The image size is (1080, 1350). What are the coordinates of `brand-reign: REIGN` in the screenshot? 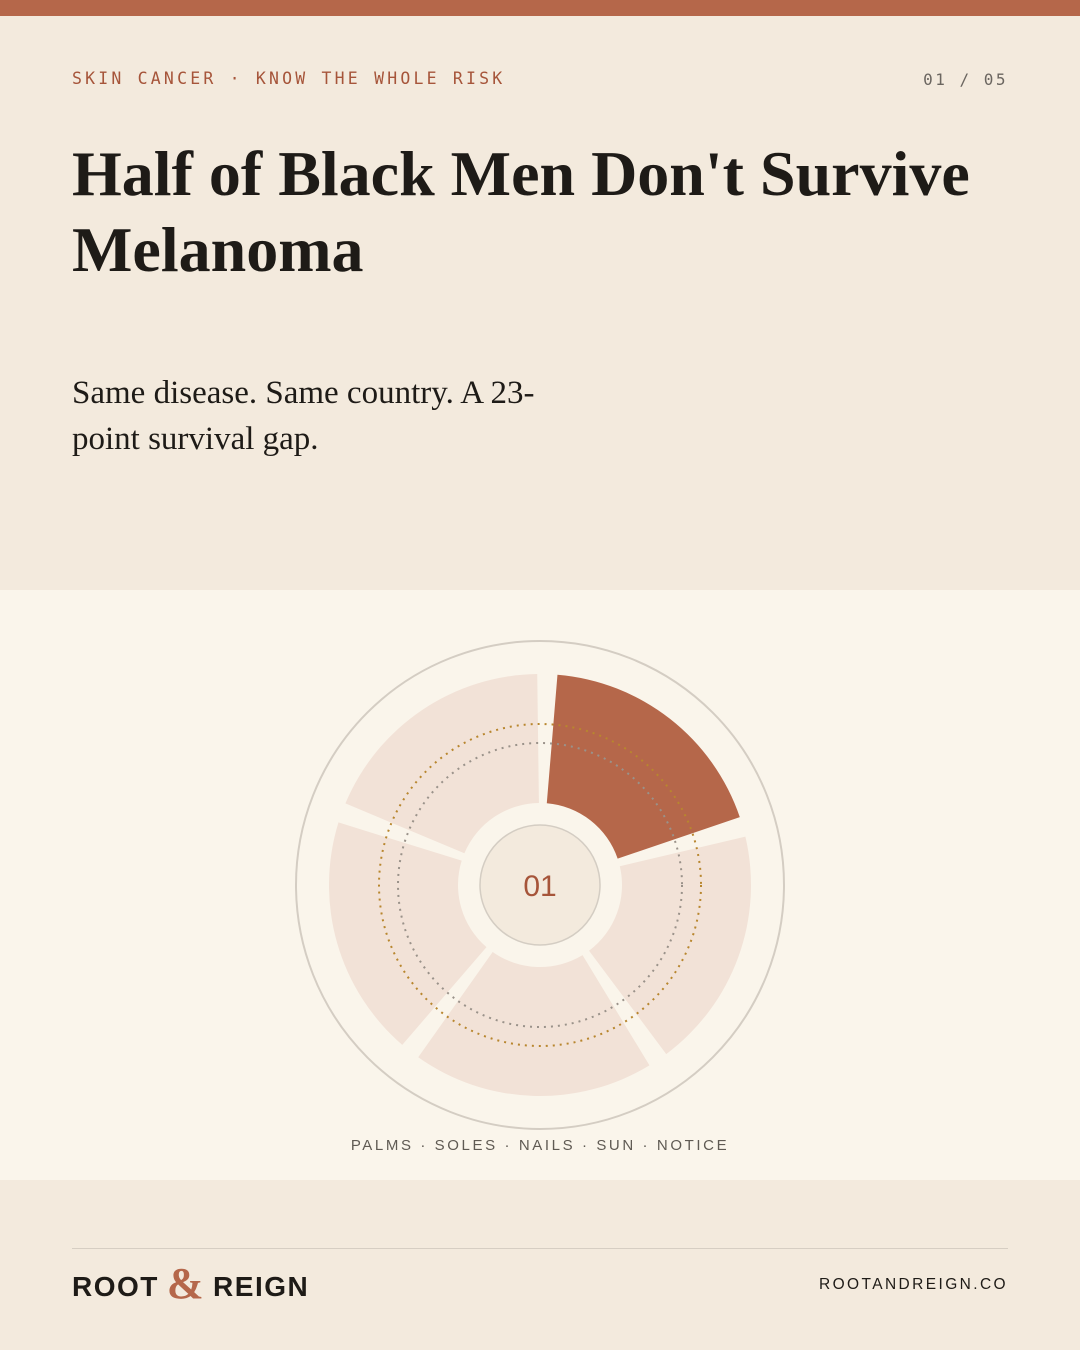 It's located at (261, 1286).